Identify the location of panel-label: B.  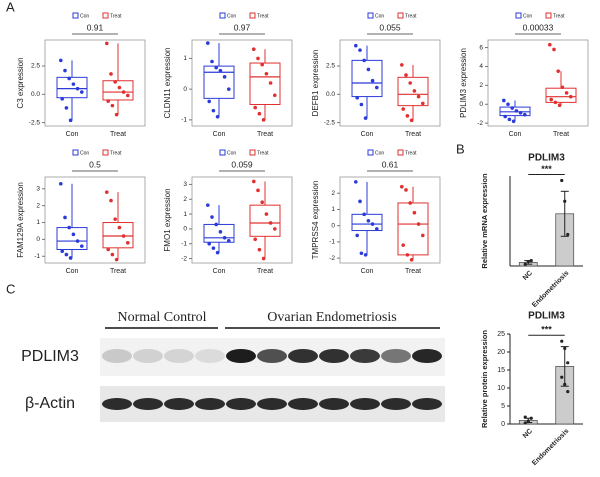
(460, 148).